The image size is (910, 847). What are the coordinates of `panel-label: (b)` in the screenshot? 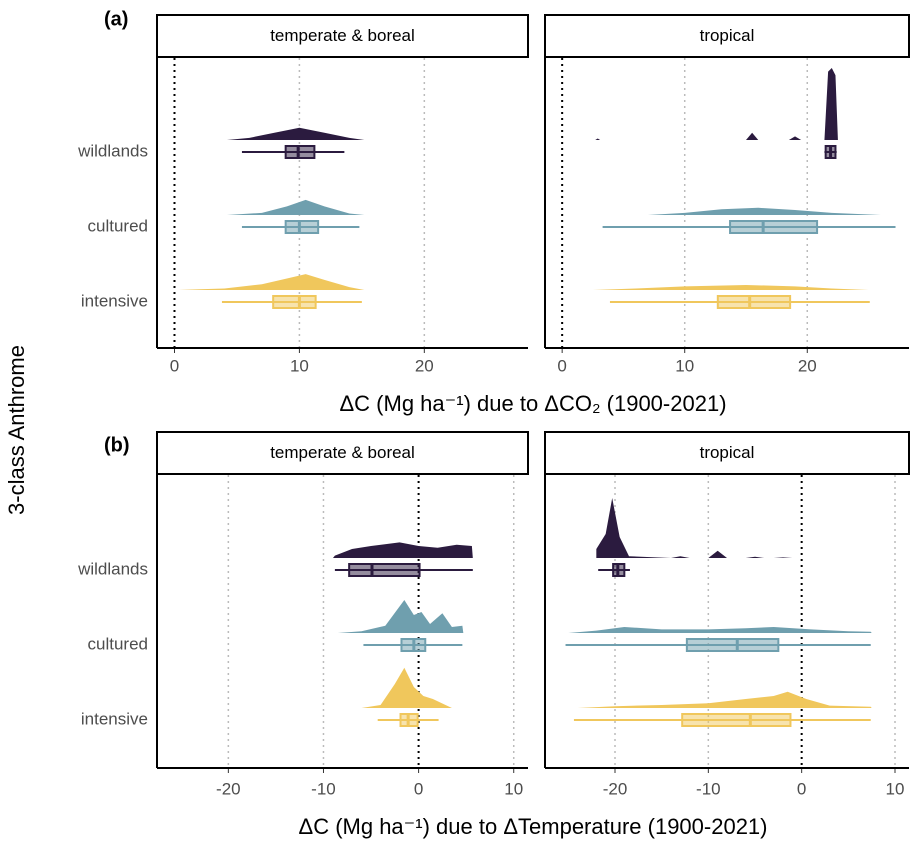 It's located at (117, 445).